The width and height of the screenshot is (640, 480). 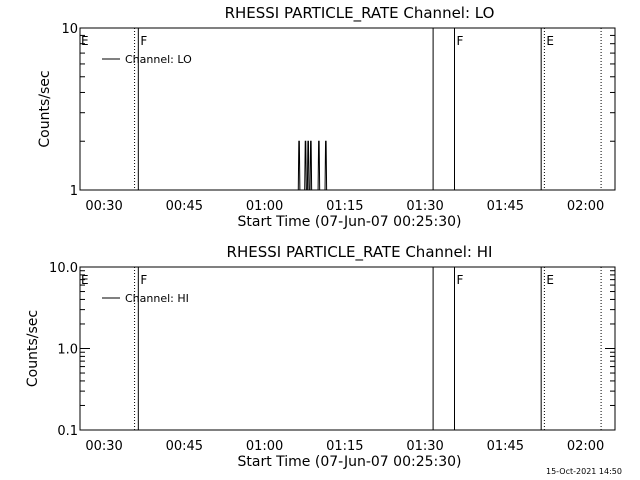 What do you see at coordinates (584, 471) in the screenshot?
I see `timestamp-label: 15-Oct-2021 14:50` at bounding box center [584, 471].